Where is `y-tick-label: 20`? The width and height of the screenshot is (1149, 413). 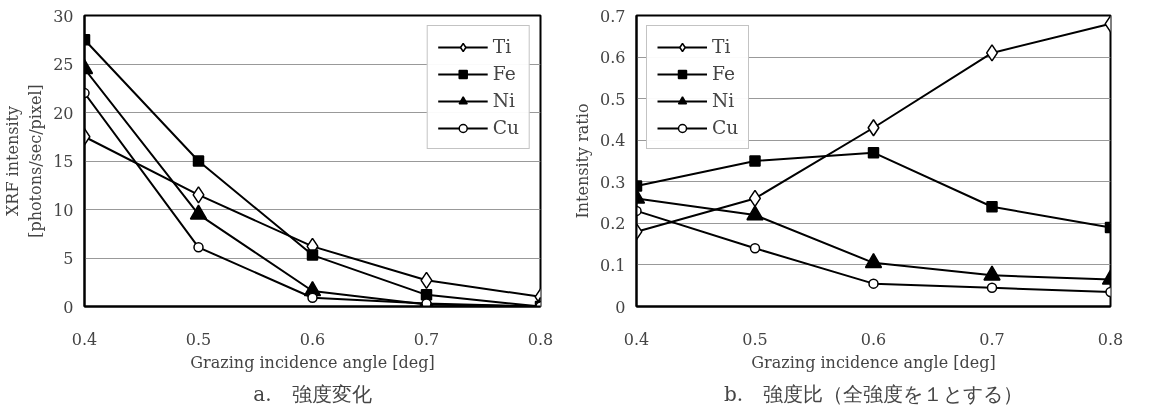
y-tick-label: 20 is located at coordinates (63, 113).